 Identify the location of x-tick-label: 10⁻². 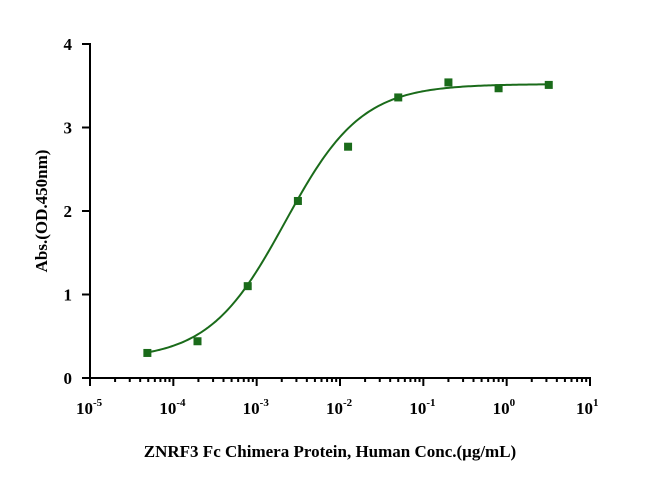
(339, 407).